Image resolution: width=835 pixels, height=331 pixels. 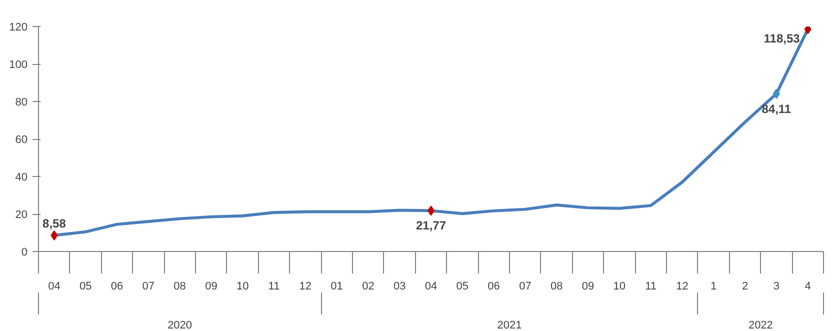 What do you see at coordinates (399, 286) in the screenshot?
I see `x-tick-label: 03` at bounding box center [399, 286].